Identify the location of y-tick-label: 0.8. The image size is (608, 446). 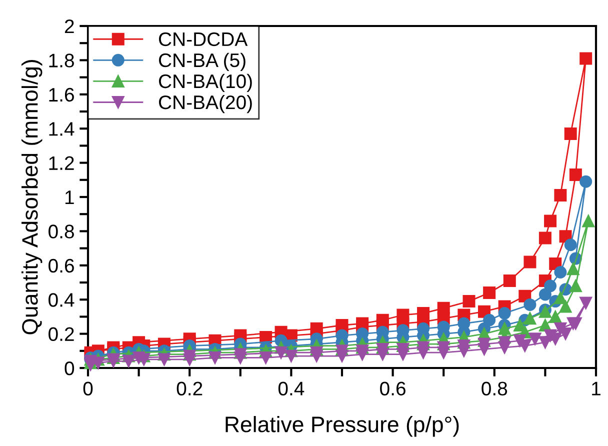
(61, 231).